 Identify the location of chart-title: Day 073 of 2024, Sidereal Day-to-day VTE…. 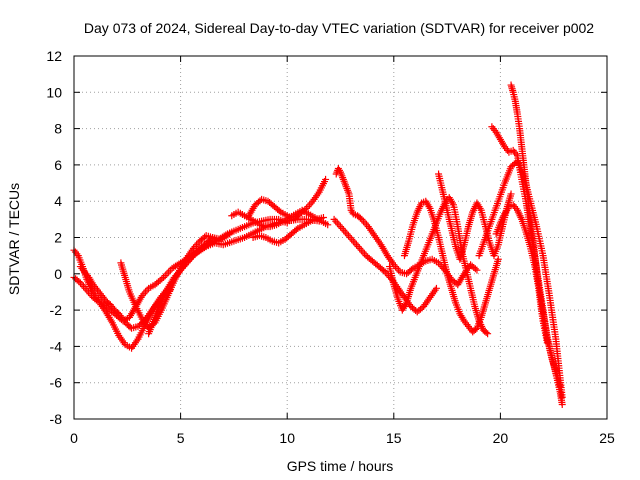
(339, 28).